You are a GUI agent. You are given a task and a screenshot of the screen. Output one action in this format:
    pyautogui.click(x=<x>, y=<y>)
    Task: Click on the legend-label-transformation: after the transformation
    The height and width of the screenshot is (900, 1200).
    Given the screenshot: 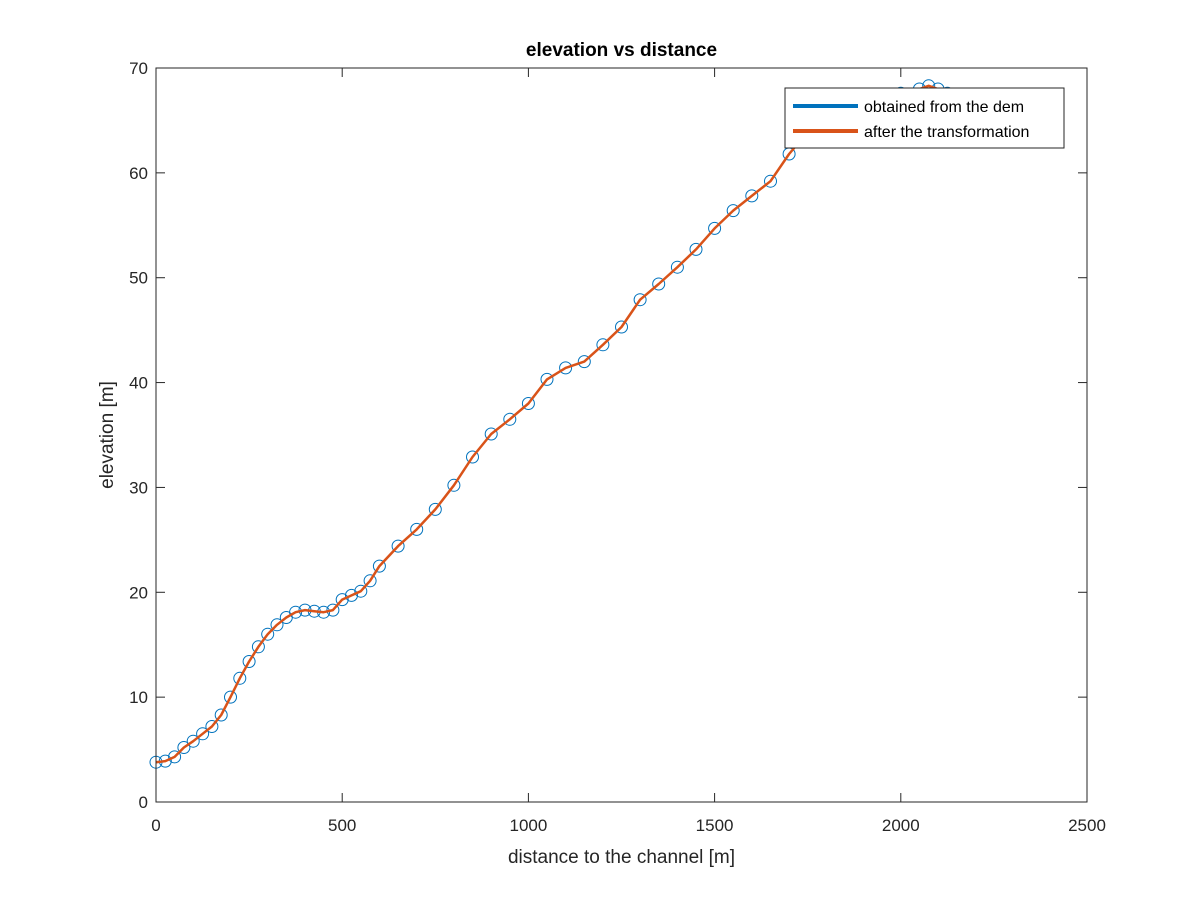 What is the action you would take?
    pyautogui.click(x=946, y=132)
    